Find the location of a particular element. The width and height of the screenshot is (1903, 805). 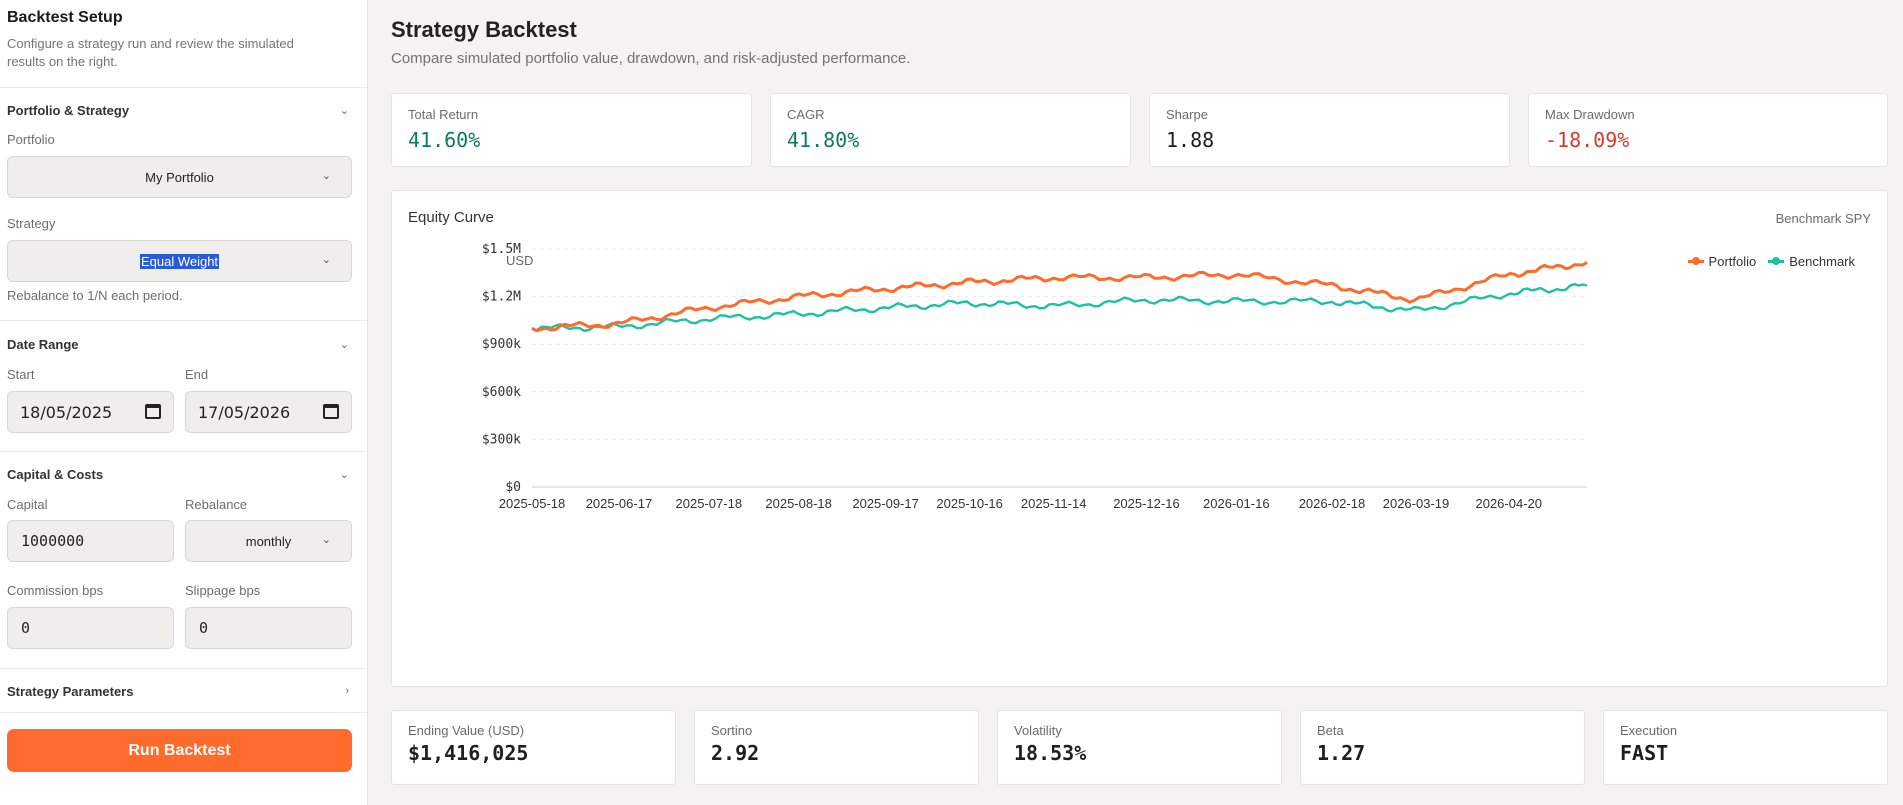

portfolio-select: My Portfolio ⌄ is located at coordinates (179, 177).